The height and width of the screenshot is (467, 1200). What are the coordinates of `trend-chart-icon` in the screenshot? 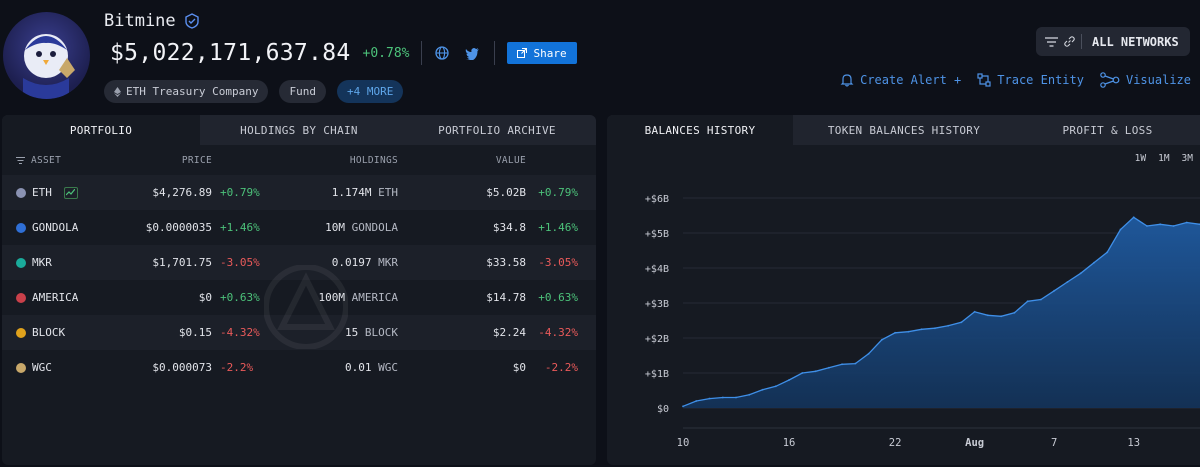 It's located at (70, 192).